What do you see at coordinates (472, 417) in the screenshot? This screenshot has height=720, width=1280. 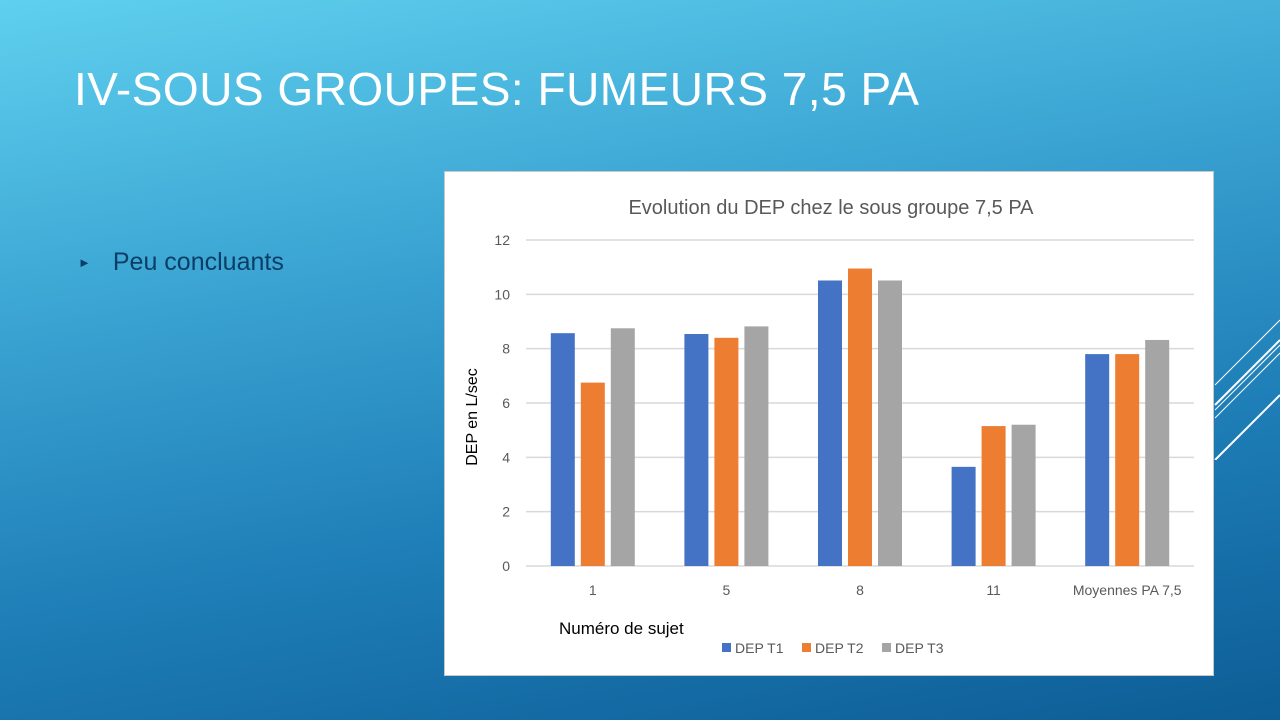 I see `y-axis-label: DEP en L/sec` at bounding box center [472, 417].